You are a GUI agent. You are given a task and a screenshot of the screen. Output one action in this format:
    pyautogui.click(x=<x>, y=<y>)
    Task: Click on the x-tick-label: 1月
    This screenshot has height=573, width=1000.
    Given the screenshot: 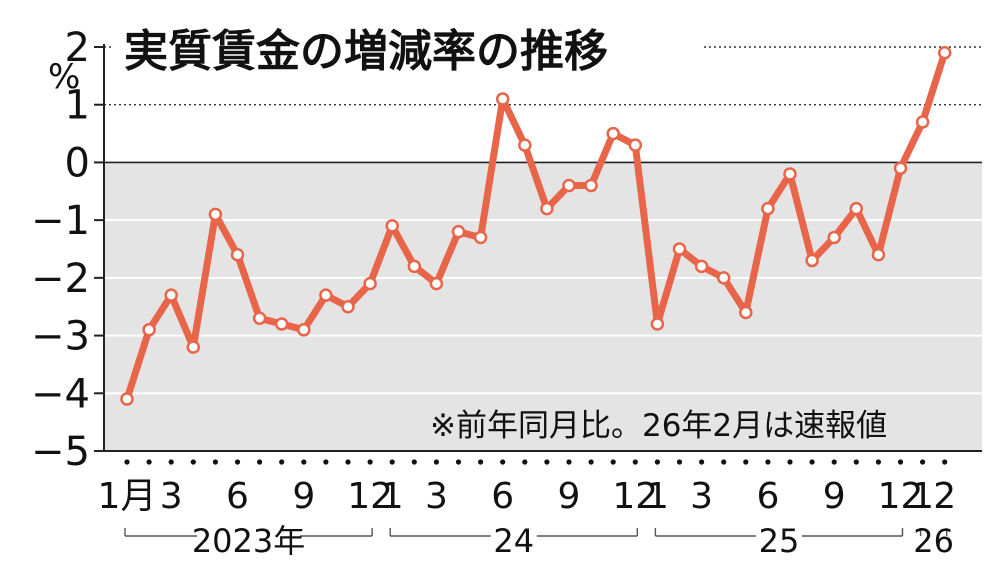 What is the action you would take?
    pyautogui.click(x=127, y=496)
    